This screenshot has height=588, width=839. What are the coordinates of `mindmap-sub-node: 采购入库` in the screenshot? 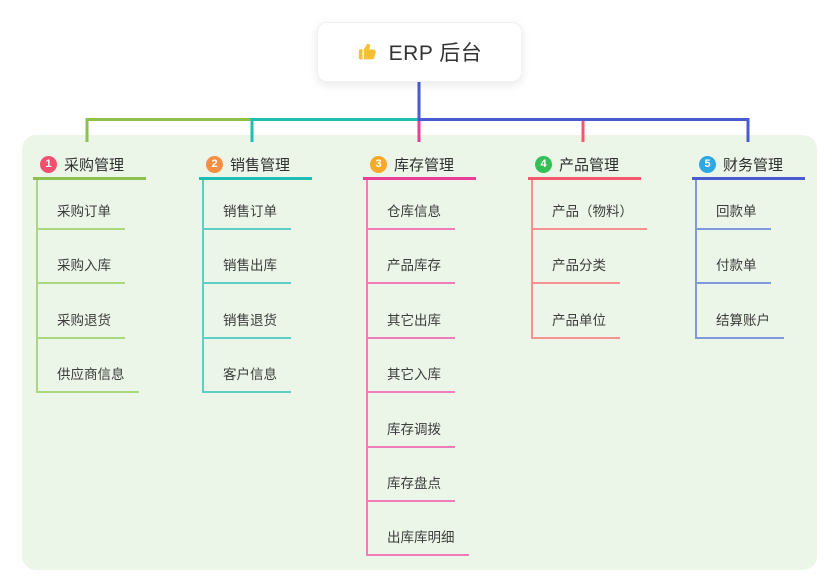 It's located at (81, 271).